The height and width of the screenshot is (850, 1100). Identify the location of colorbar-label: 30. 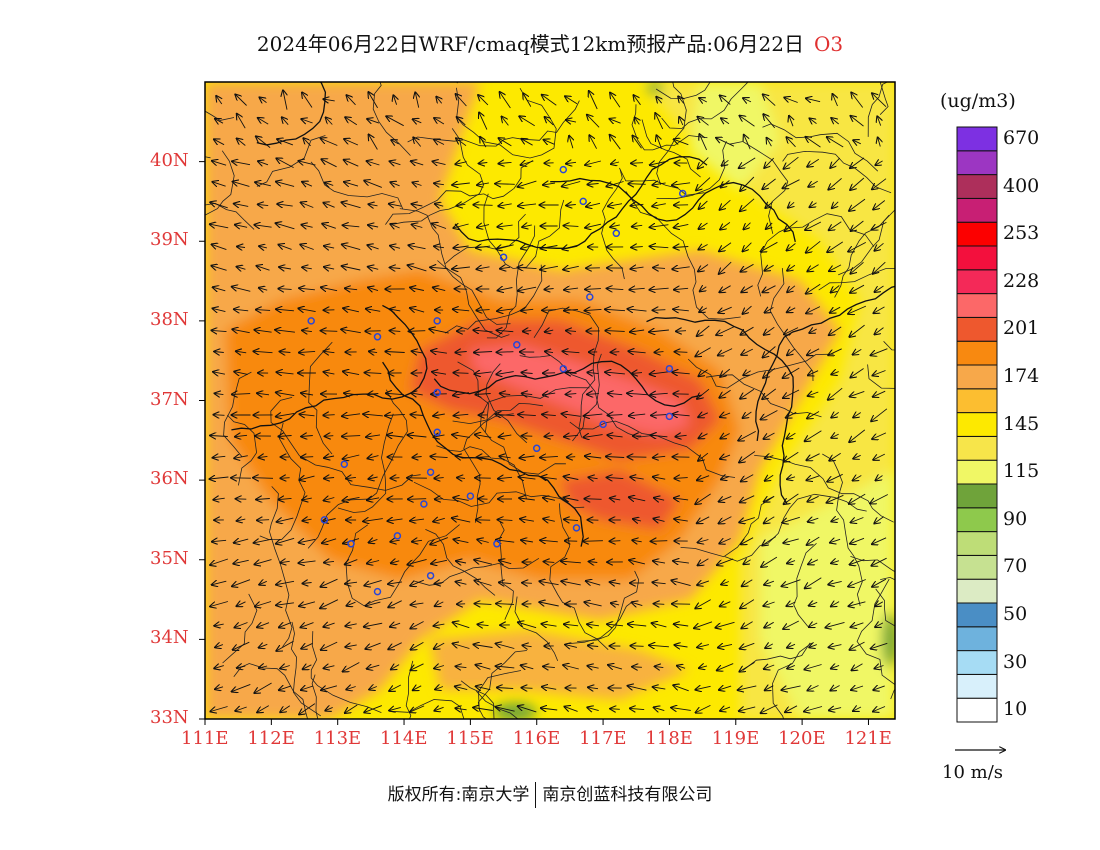
(1015, 661).